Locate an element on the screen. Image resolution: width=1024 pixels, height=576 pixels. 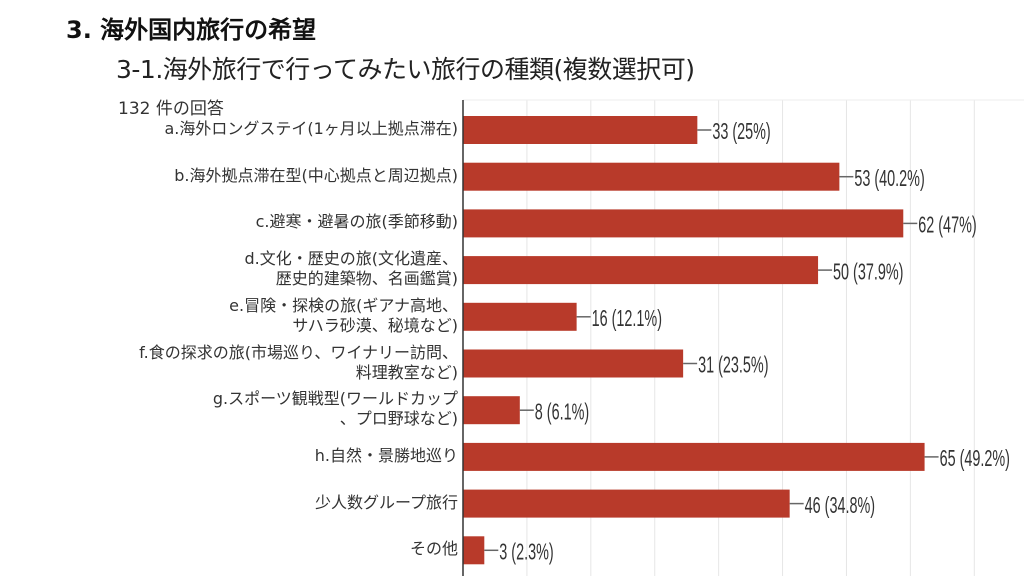
category-label-line: サハラ砂漠、秘境など) is located at coordinates (375, 325).